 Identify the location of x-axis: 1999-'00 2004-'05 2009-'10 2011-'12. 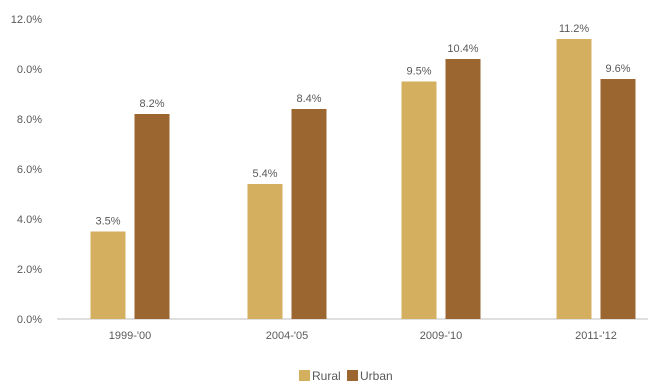
(363, 336).